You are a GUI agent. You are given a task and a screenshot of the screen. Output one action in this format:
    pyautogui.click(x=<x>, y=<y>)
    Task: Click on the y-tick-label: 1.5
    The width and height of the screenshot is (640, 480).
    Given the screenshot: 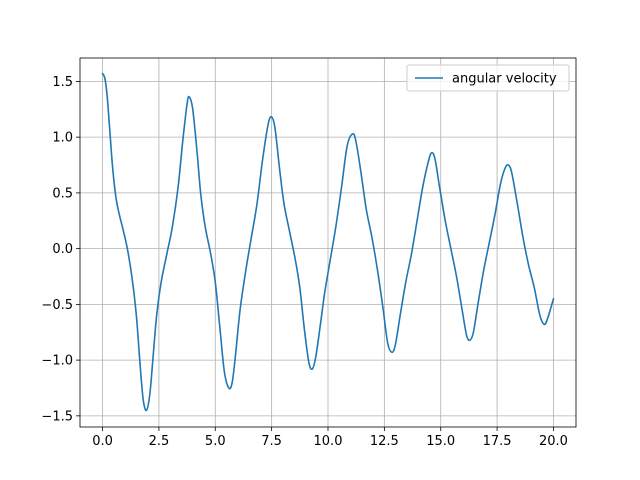 What is the action you would take?
    pyautogui.click(x=62, y=82)
    